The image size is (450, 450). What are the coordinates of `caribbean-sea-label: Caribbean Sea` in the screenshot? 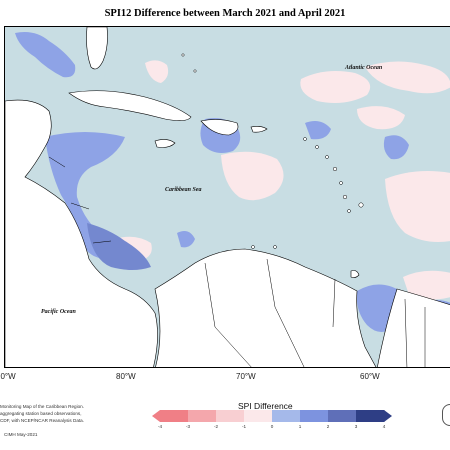 It's located at (183, 190).